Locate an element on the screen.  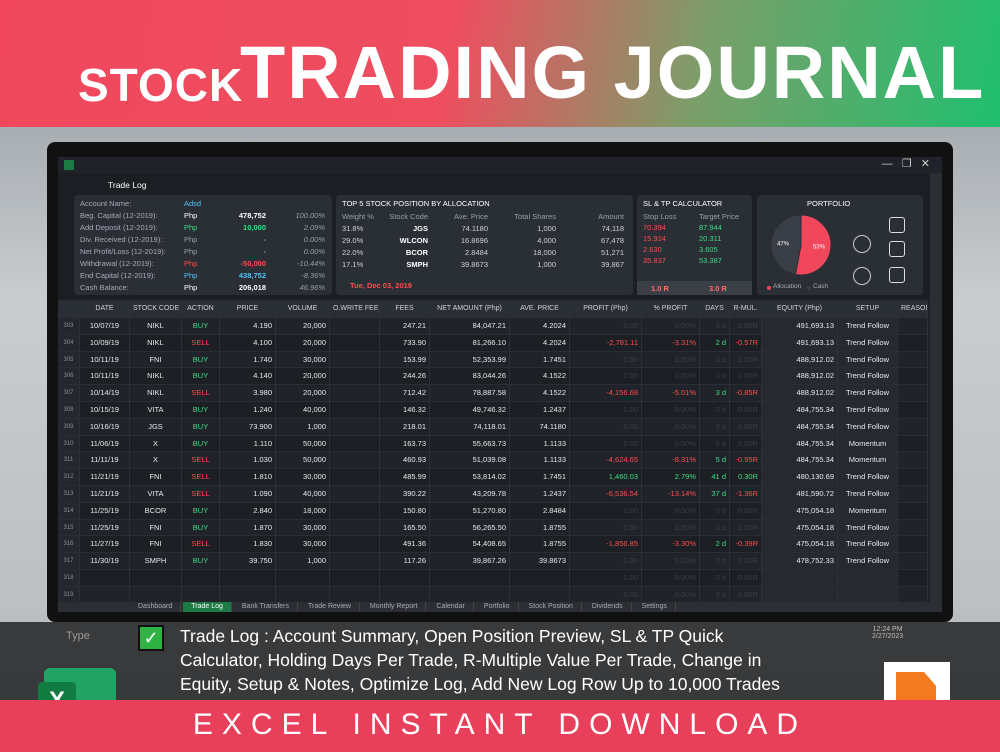
column-header: EQUITY (Php) is located at coordinates (800, 309).